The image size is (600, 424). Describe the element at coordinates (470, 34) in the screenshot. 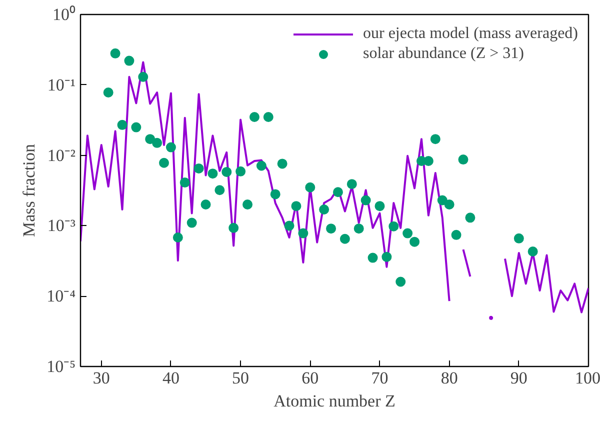

I see `legend-label: our ejecta model (mass averaged)` at that location.